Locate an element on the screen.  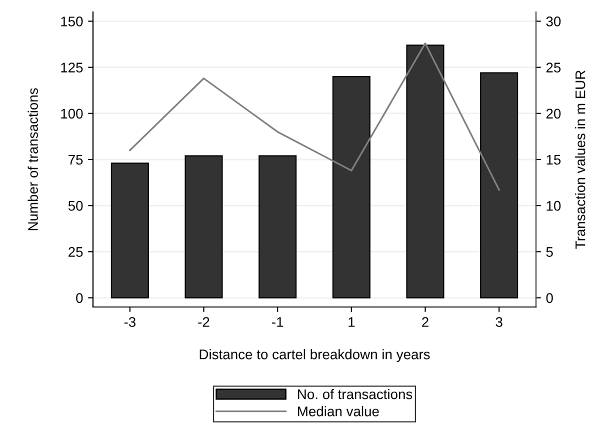
legend-label: Median value is located at coordinates (338, 411).